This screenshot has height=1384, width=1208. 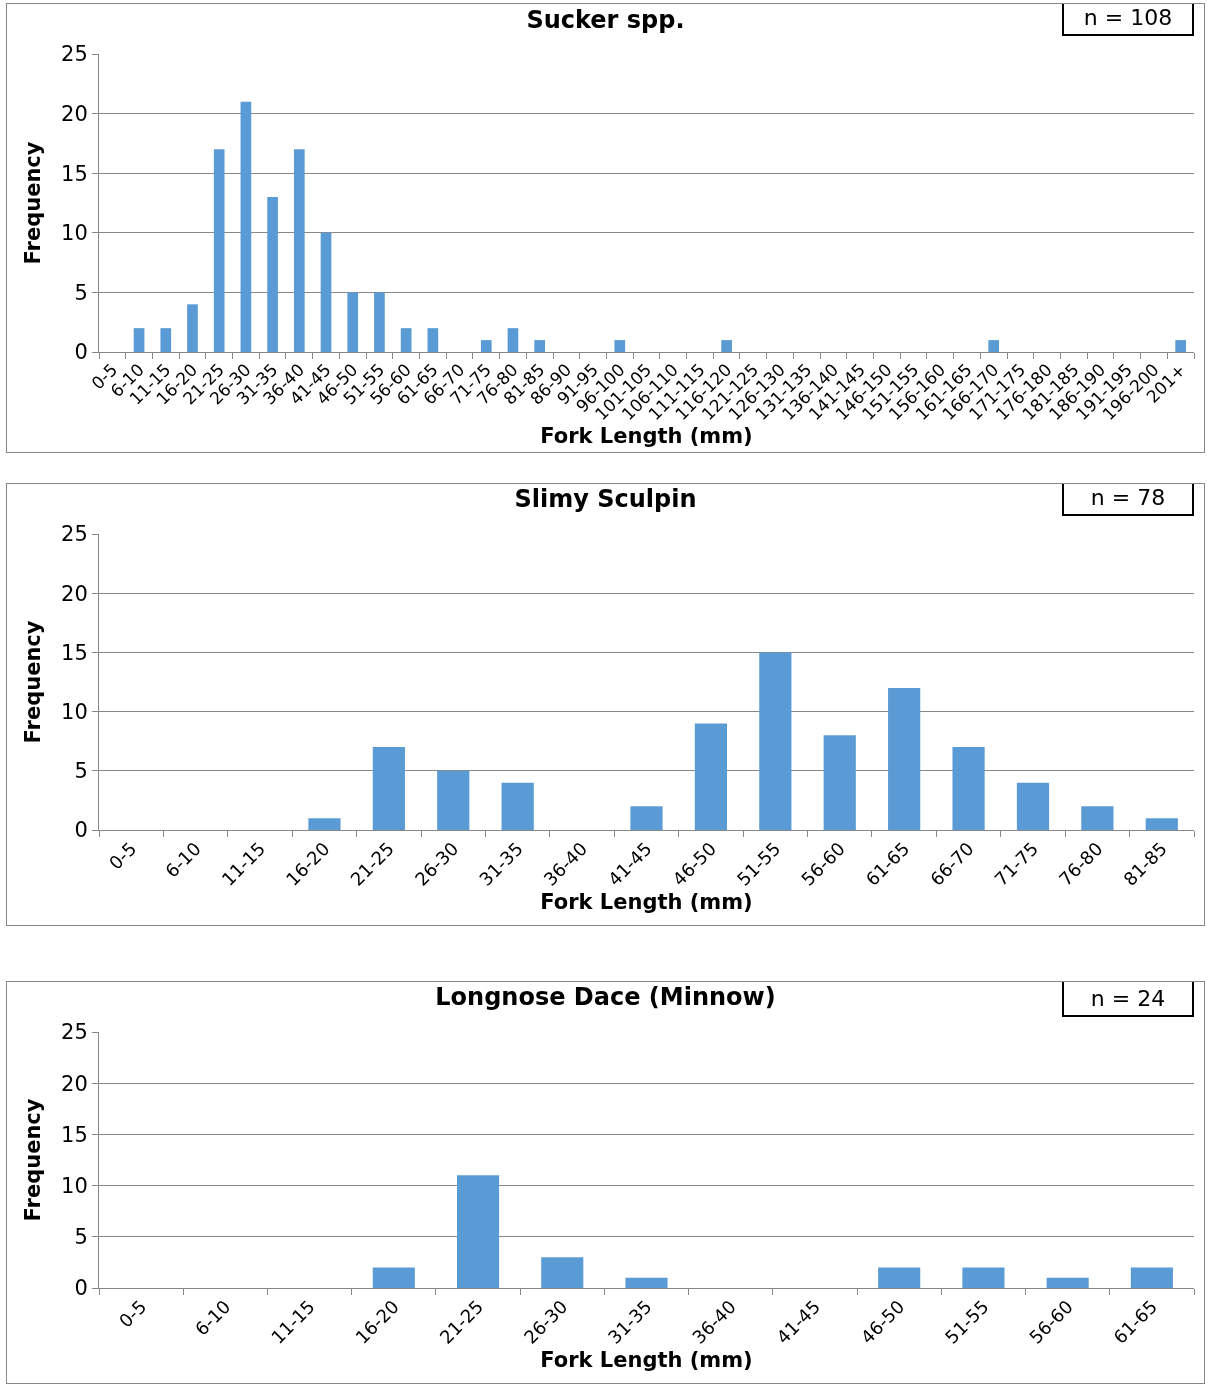 What do you see at coordinates (1128, 998) in the screenshot?
I see `text: n = 24` at bounding box center [1128, 998].